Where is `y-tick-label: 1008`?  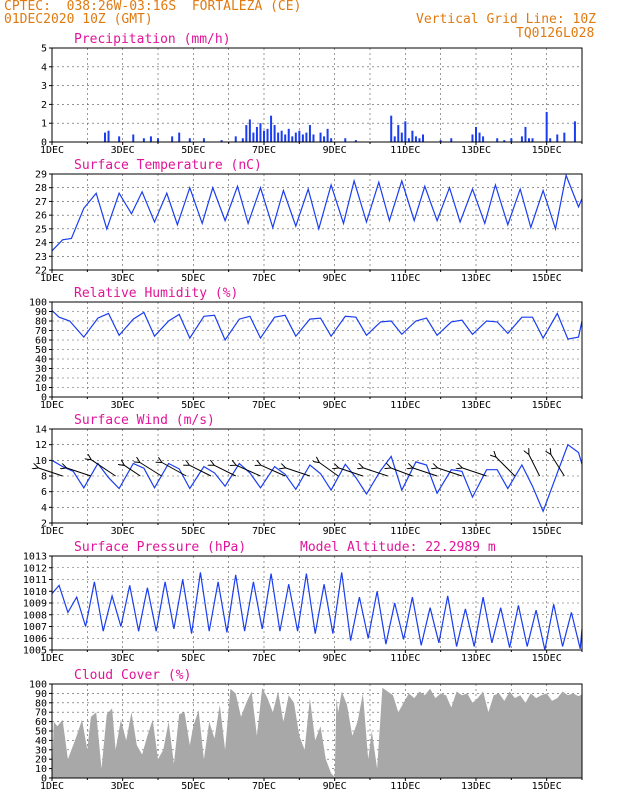
y-tick-label: 1008 is located at coordinates (35, 615).